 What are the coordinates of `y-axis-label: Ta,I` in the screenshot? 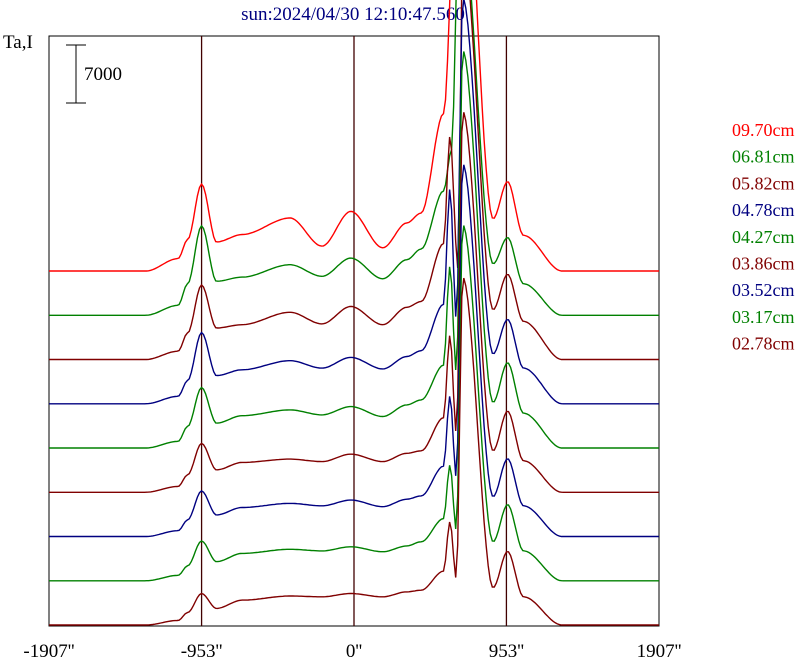 It's located at (18, 42).